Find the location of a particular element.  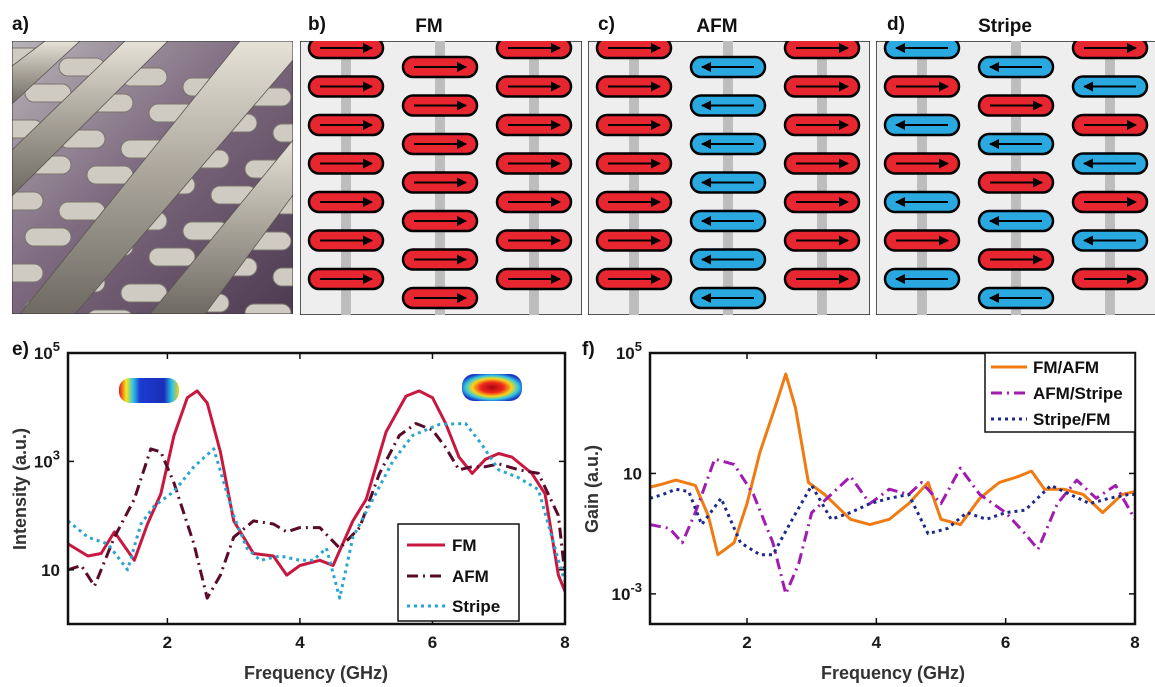

chart-f-ytick-label: 10 is located at coordinates (632, 473).